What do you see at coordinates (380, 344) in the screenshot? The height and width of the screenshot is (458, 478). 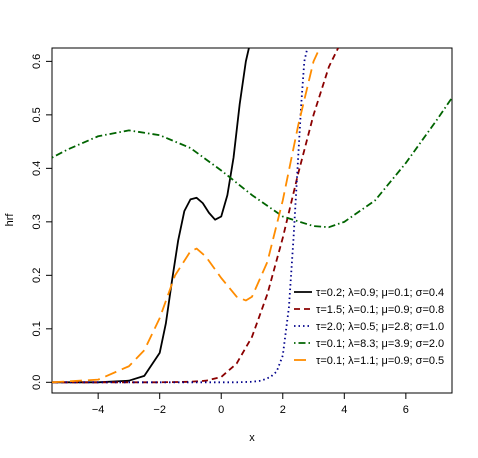 I see `legend-label-4: τ=0.1; λ=8.3; μ=3.9; σ=2.0` at bounding box center [380, 344].